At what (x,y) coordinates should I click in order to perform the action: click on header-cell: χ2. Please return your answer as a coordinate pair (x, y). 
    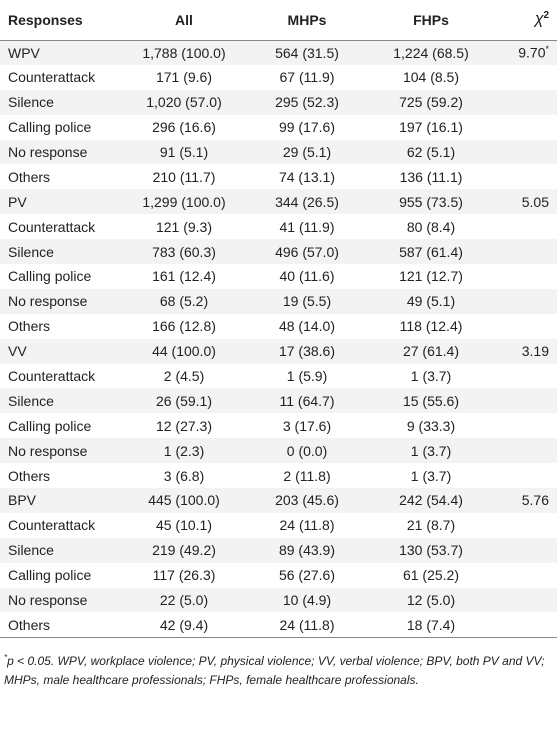
    Looking at the image, I should click on (524, 20).